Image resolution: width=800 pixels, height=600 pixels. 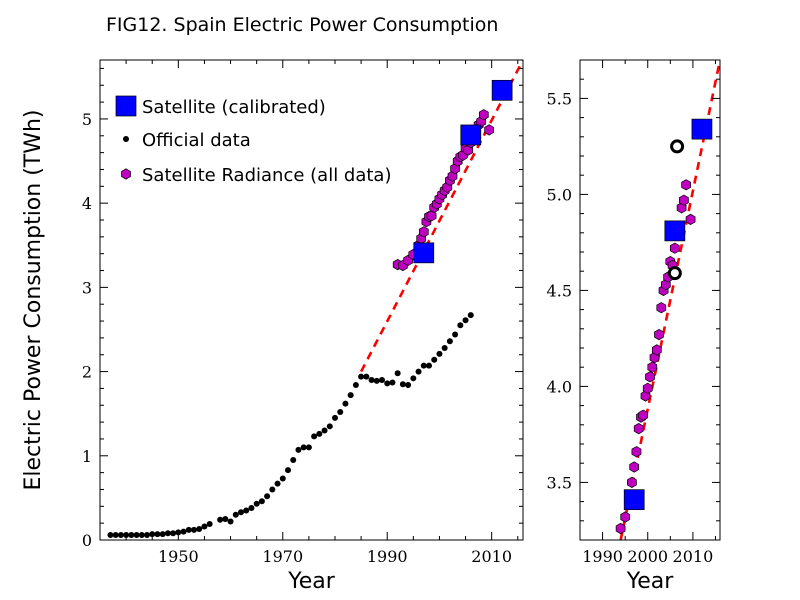 I want to click on x-tick-label: 2000, so click(x=647, y=556).